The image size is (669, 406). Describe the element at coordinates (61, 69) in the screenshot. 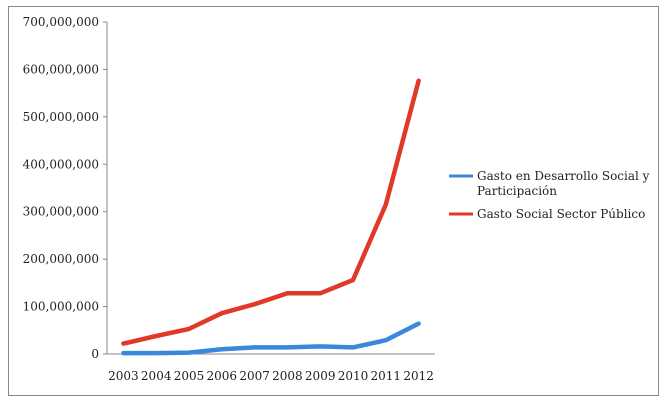

I see `y-tick-label: 600,000,000` at that location.